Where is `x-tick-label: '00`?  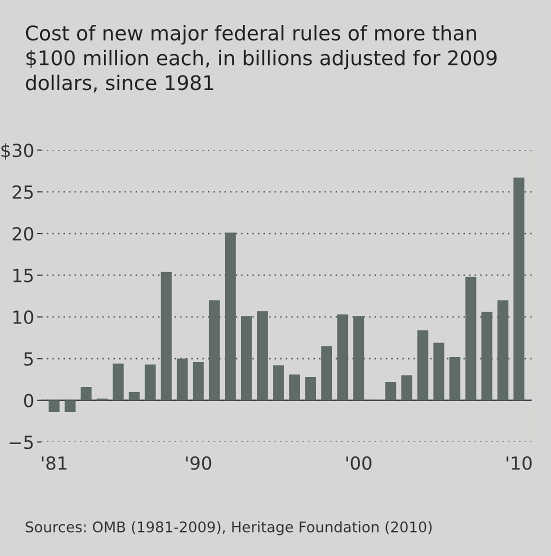
x-tick-label: '00 is located at coordinates (359, 463).